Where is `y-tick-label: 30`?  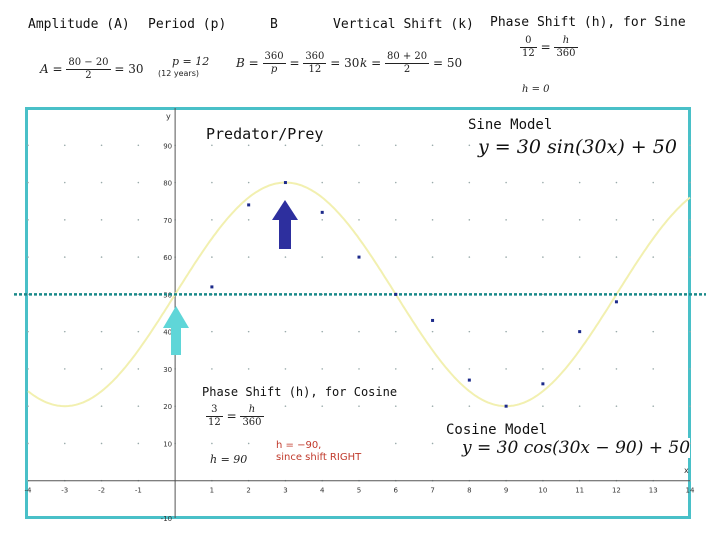
y-tick-label: 30 is located at coordinates (167, 370).